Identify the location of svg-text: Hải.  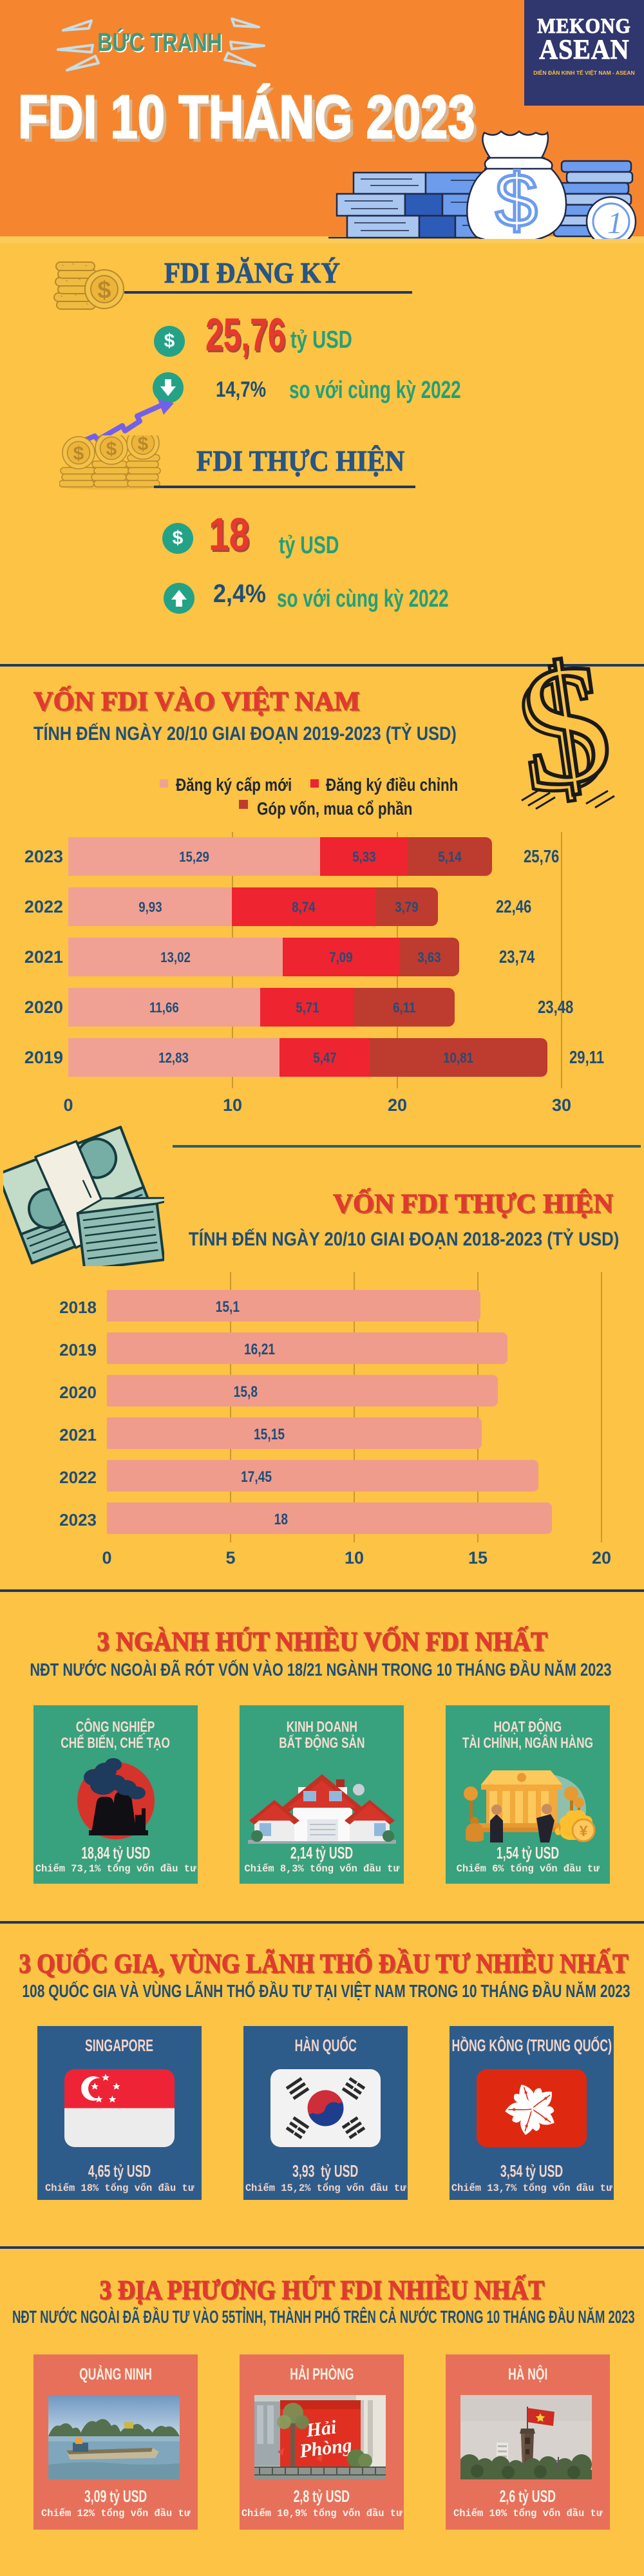
(321, 2428).